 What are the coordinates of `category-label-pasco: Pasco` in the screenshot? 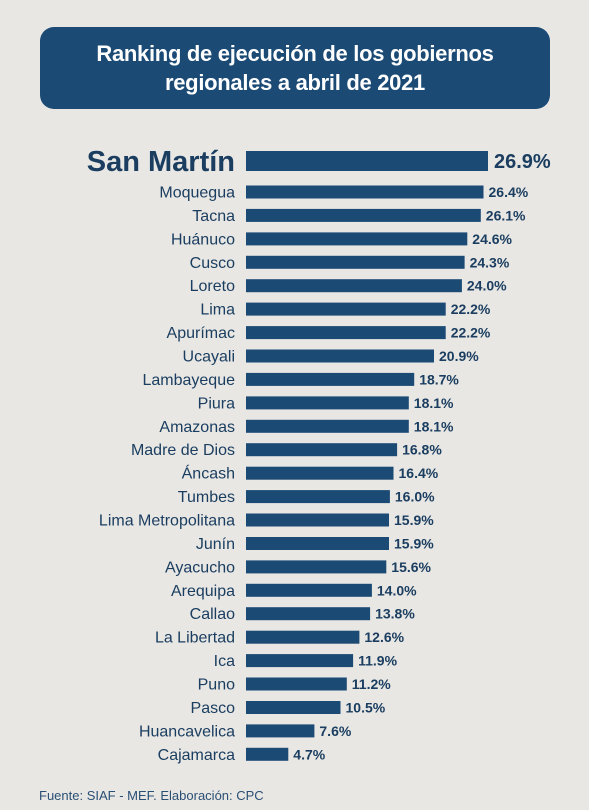 It's located at (213, 708).